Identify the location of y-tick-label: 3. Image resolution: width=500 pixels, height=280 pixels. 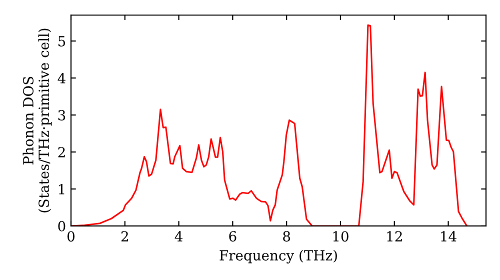
(62, 115).